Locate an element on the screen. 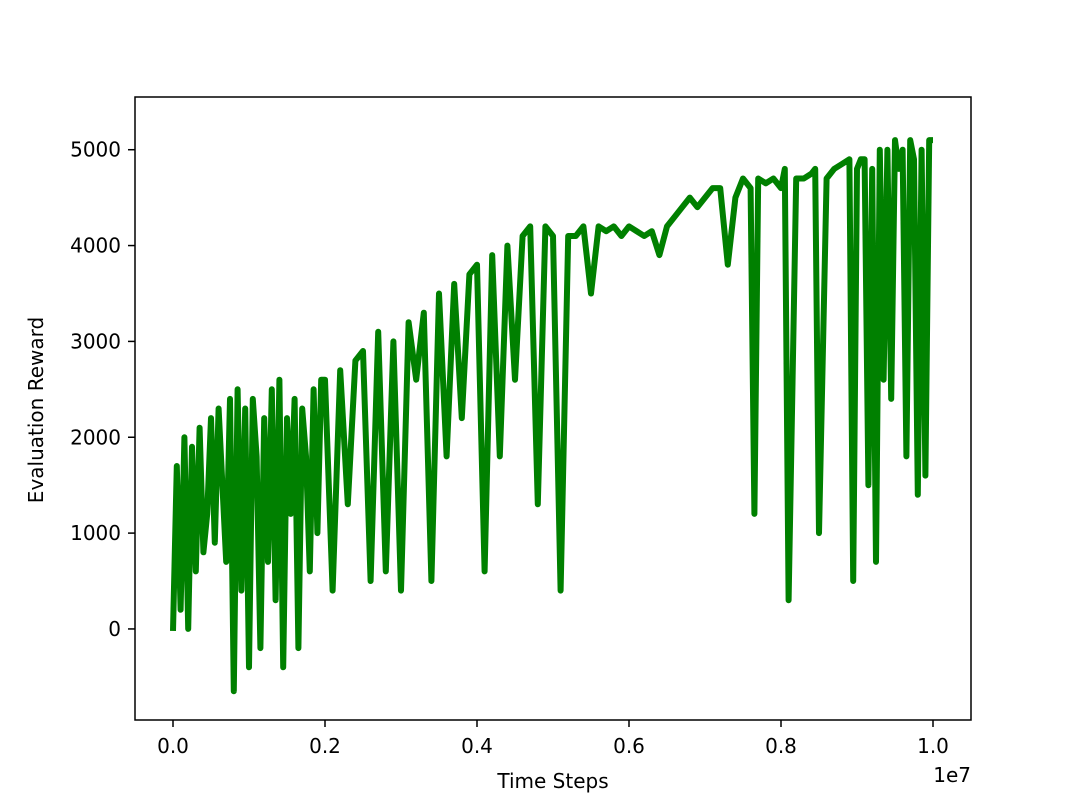  y-tick-label: 3000 is located at coordinates (95, 341).